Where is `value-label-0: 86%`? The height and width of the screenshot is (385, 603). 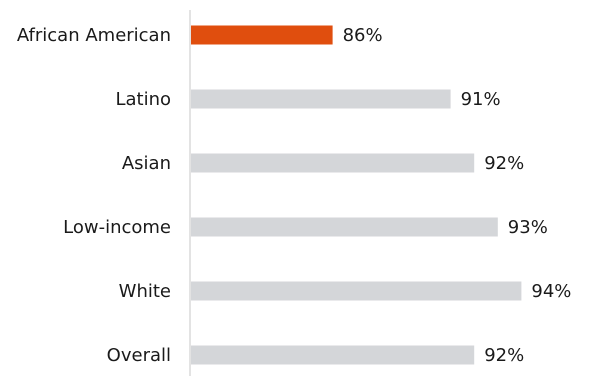 value-label-0: 86% is located at coordinates (363, 35).